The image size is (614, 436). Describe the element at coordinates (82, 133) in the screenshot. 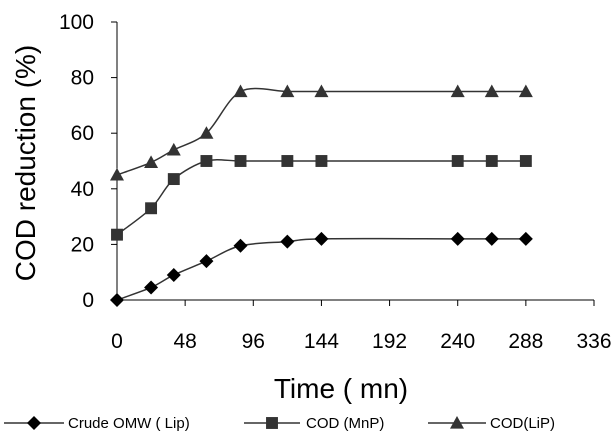

I see `y-tick-label: 60` at that location.